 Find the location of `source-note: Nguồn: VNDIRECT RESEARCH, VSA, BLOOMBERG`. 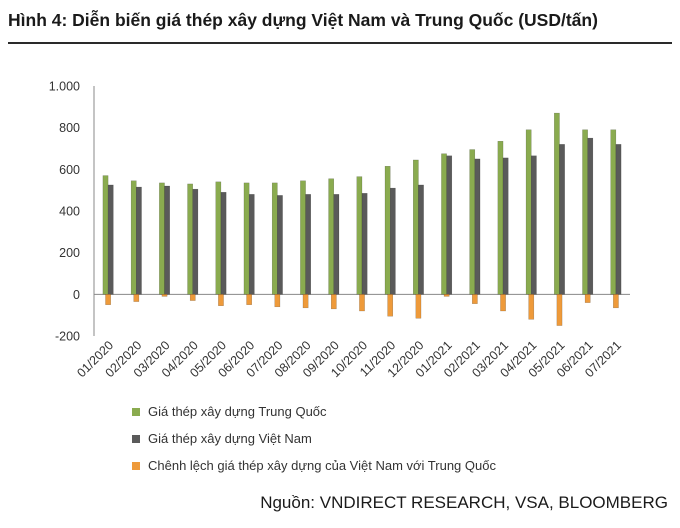

source-note: Nguồn: VNDIRECT RESEARCH, VSA, BLOOMBERG is located at coordinates (464, 502).